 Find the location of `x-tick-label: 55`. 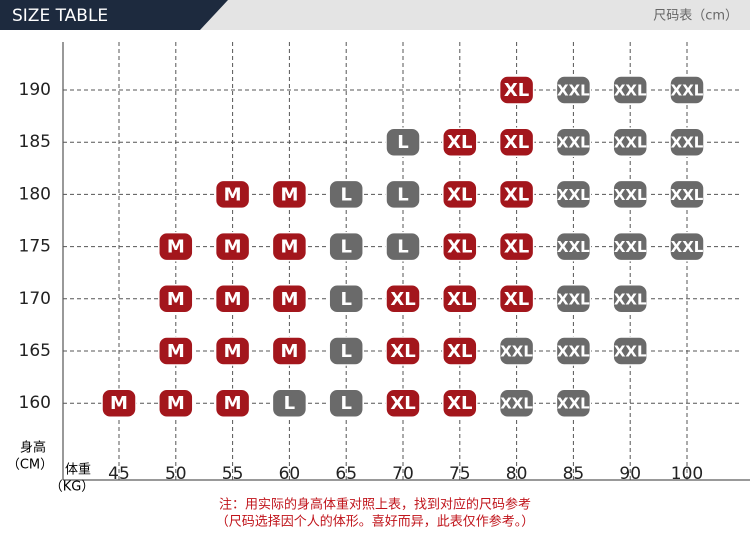

x-tick-label: 55 is located at coordinates (233, 474).